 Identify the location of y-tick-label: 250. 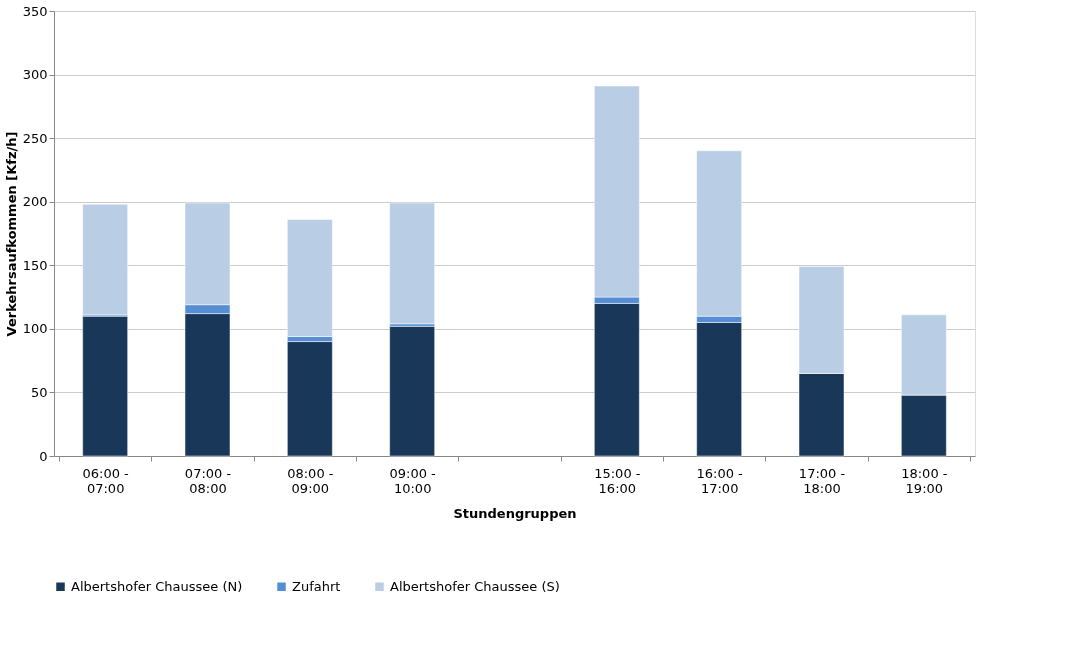
(35, 138).